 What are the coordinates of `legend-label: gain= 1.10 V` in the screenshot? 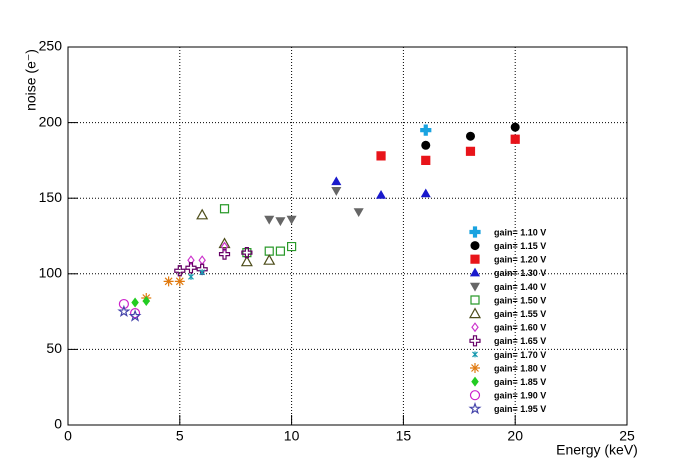 It's located at (520, 232).